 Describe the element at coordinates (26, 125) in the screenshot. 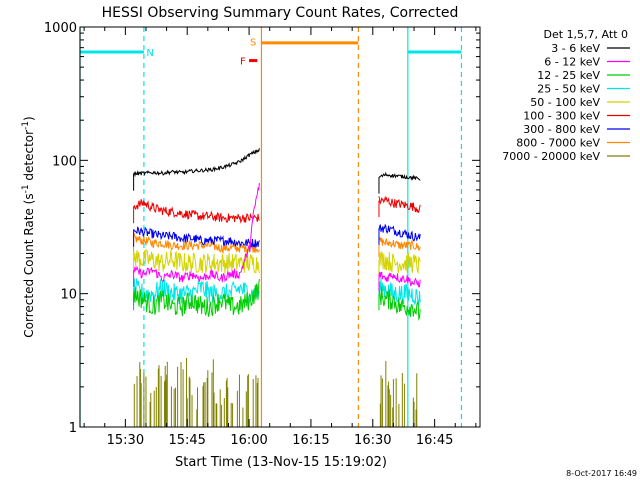

I see `y-axis-label-sup2: -1` at that location.